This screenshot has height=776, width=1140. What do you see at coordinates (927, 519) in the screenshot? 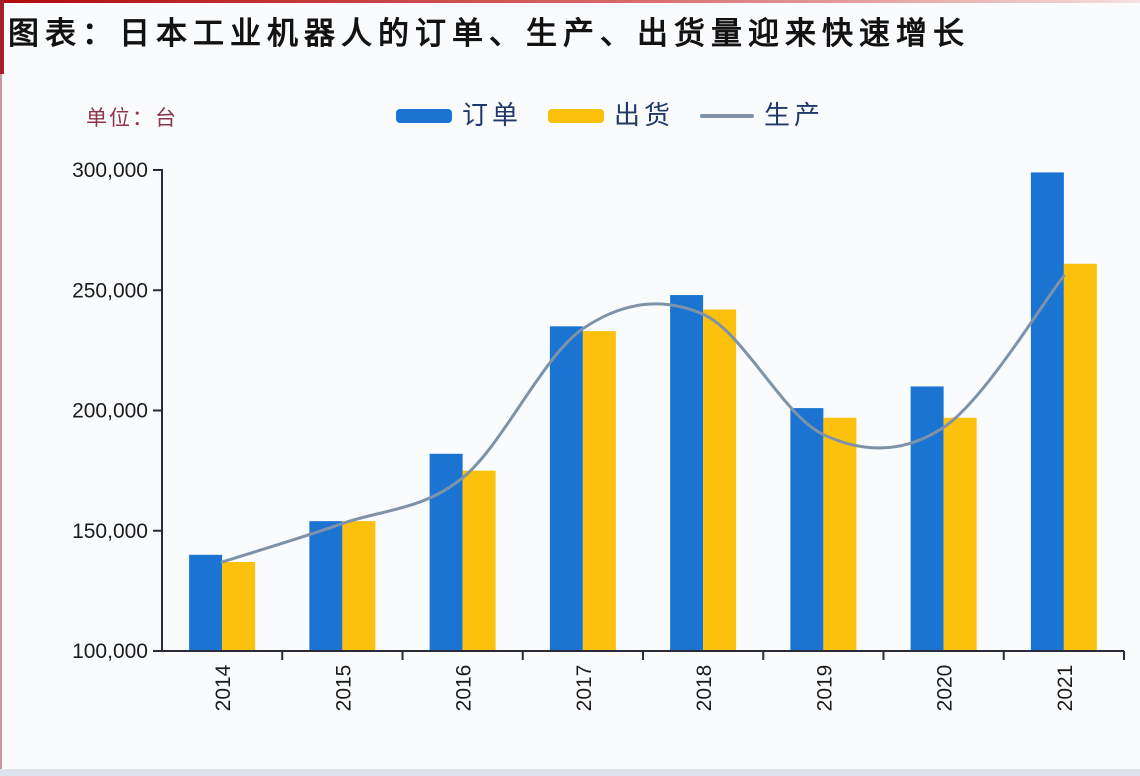
I see `bar-orders-2020` at bounding box center [927, 519].